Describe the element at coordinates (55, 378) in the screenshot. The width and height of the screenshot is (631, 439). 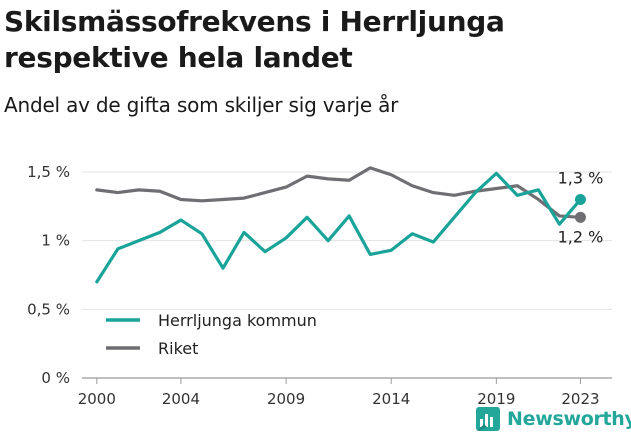
I see `y-tick-label: 0 %` at that location.